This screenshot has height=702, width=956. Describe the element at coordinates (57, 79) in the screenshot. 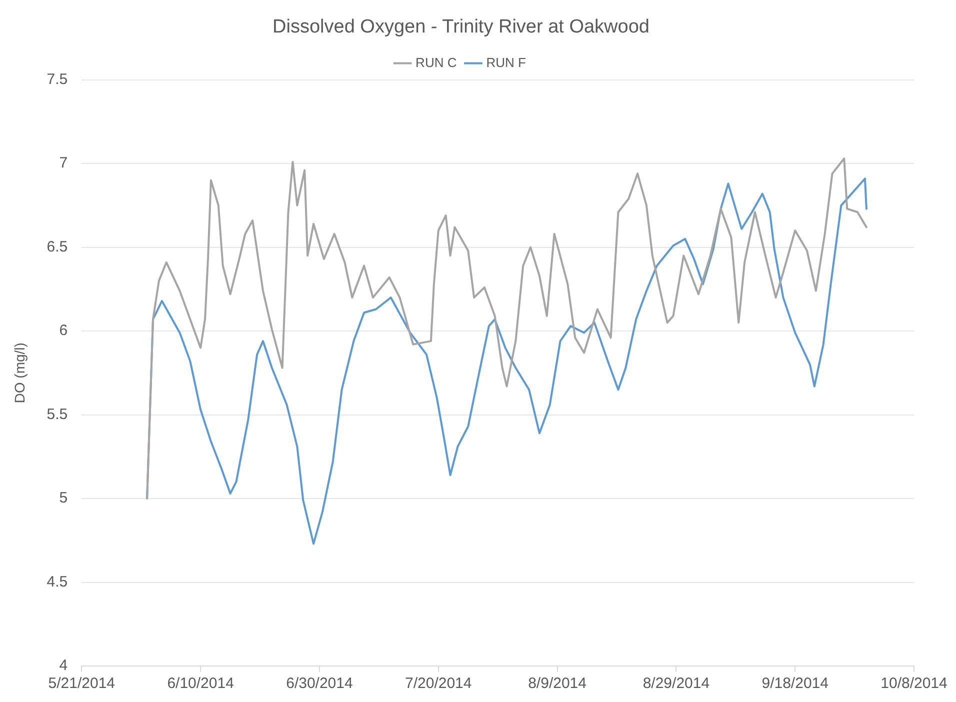

I see `y-tick-label: 7.5` at that location.